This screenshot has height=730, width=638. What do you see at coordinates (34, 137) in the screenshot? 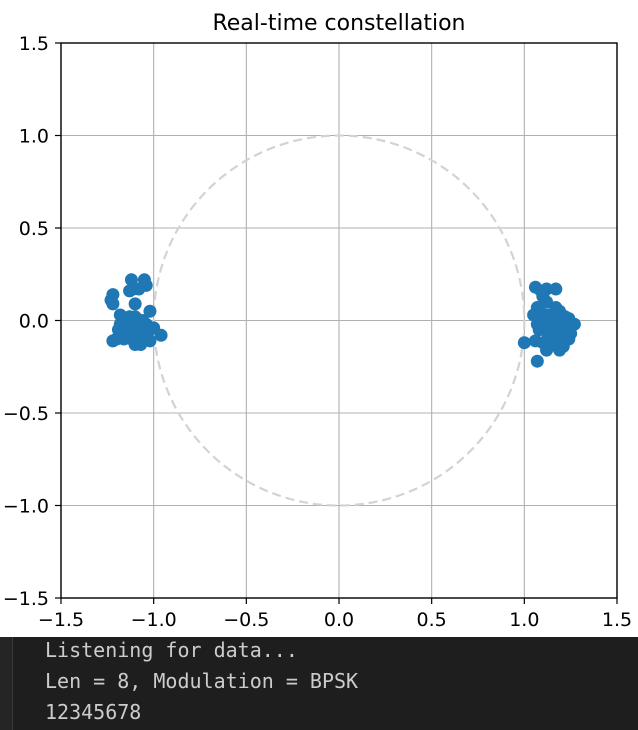
I see `y-tick-label: 1.0` at bounding box center [34, 137].